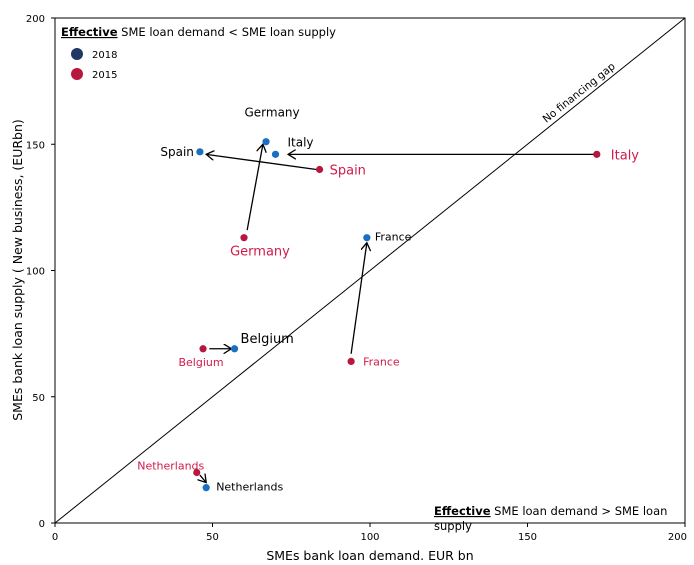 Image resolution: width=694 pixels, height=565 pixels. I want to click on arrow-spain, so click(261, 162).